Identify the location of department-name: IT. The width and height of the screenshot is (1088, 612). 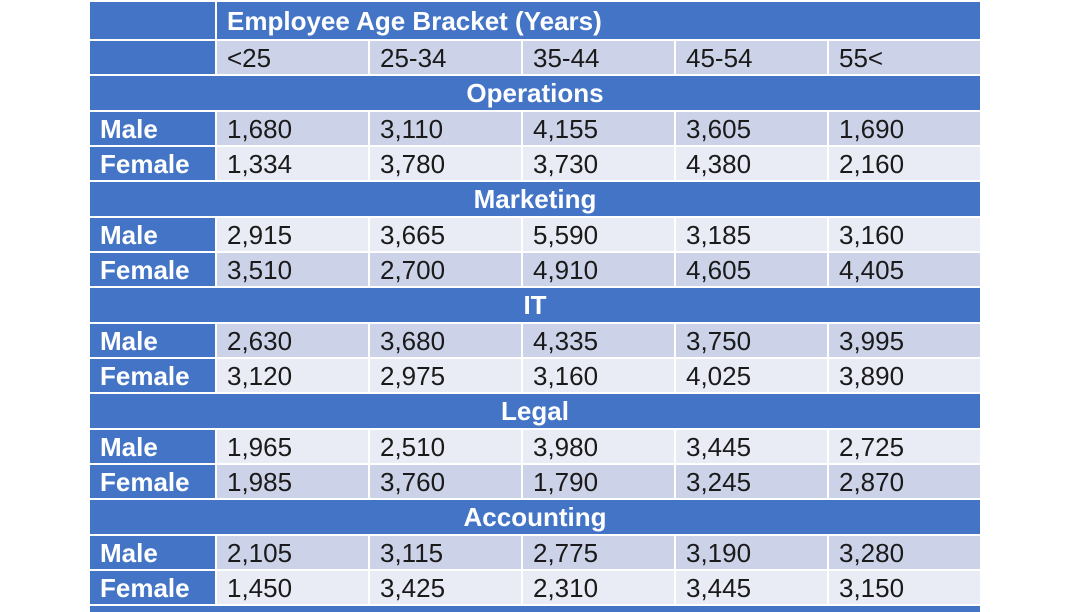
(535, 305).